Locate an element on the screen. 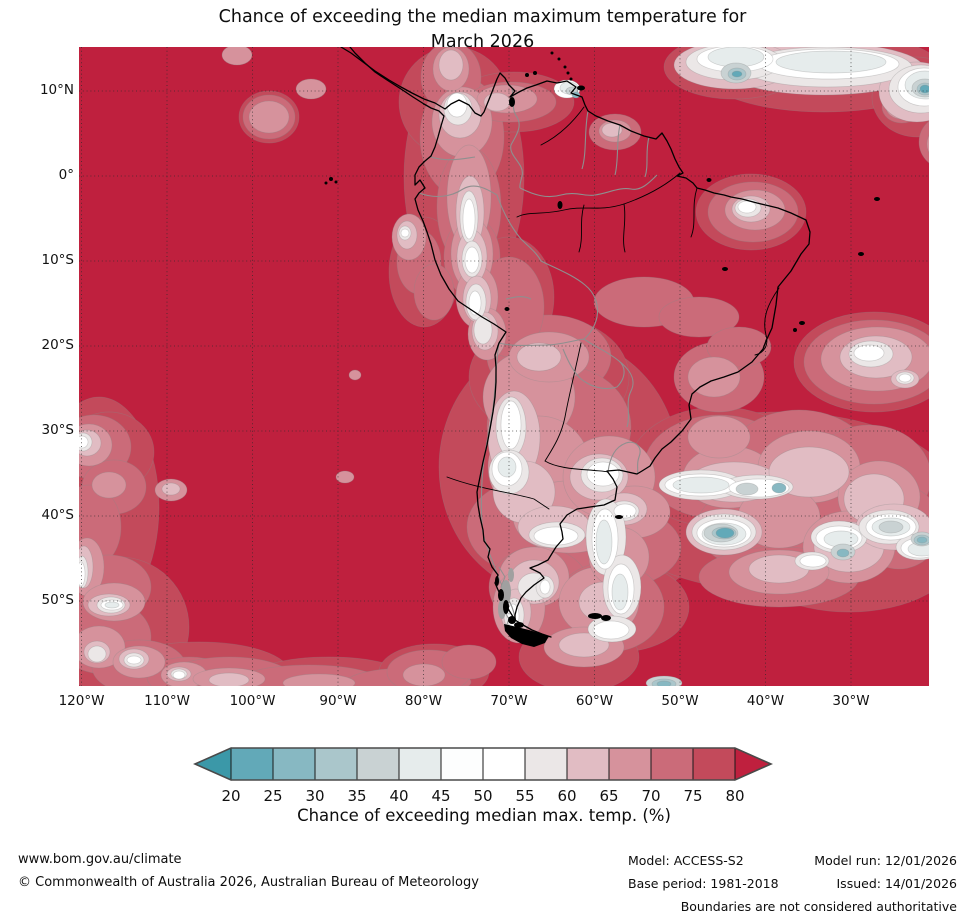 Image resolution: width=965 pixels, height=919 pixels. footer-issued: Issued: 14/01/2026 is located at coordinates (897, 883).